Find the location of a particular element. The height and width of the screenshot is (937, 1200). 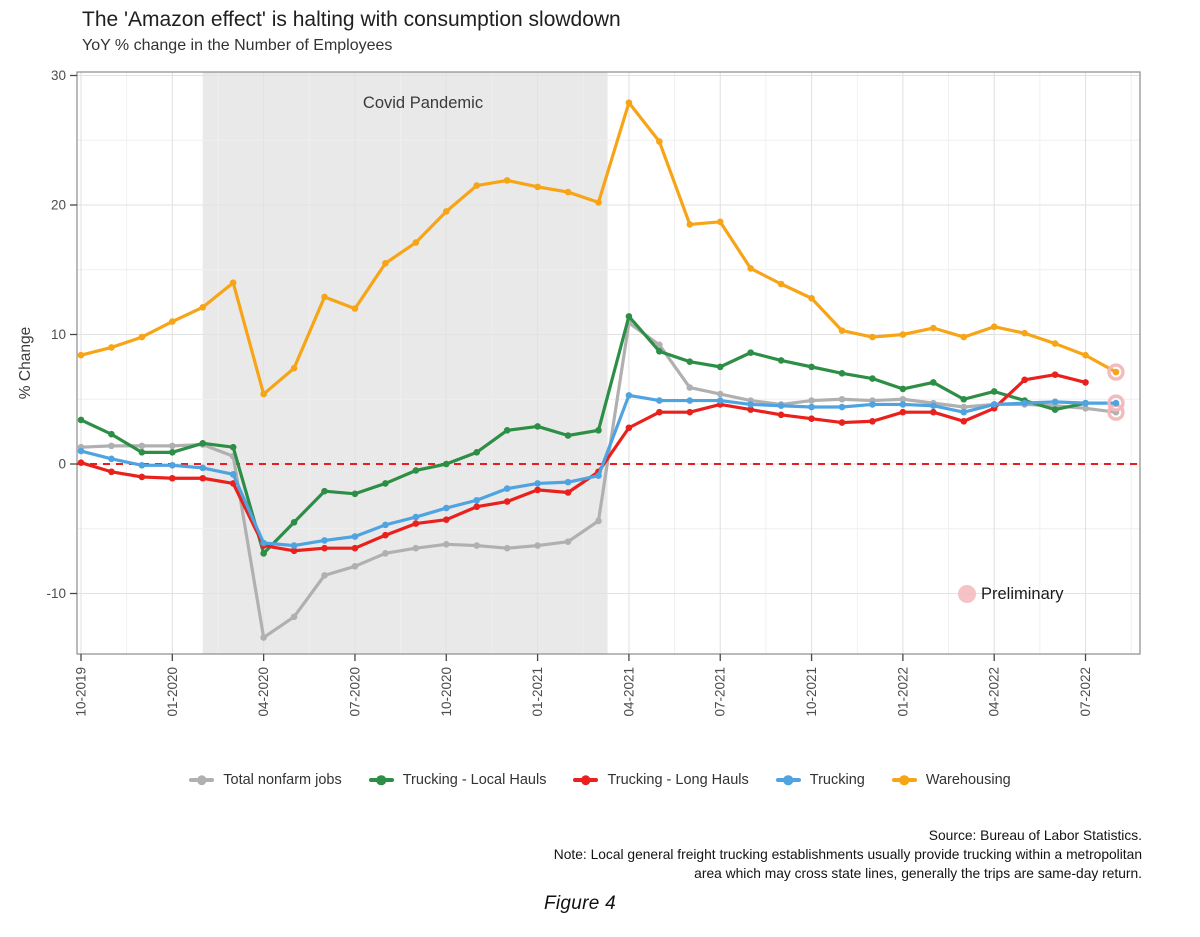

source-line: Source: Bureau of Labor Statistics. is located at coordinates (1035, 835).